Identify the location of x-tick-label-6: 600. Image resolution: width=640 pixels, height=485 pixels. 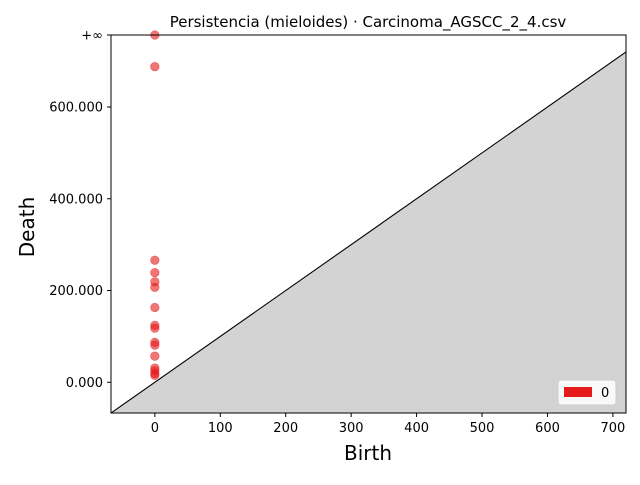
(547, 428).